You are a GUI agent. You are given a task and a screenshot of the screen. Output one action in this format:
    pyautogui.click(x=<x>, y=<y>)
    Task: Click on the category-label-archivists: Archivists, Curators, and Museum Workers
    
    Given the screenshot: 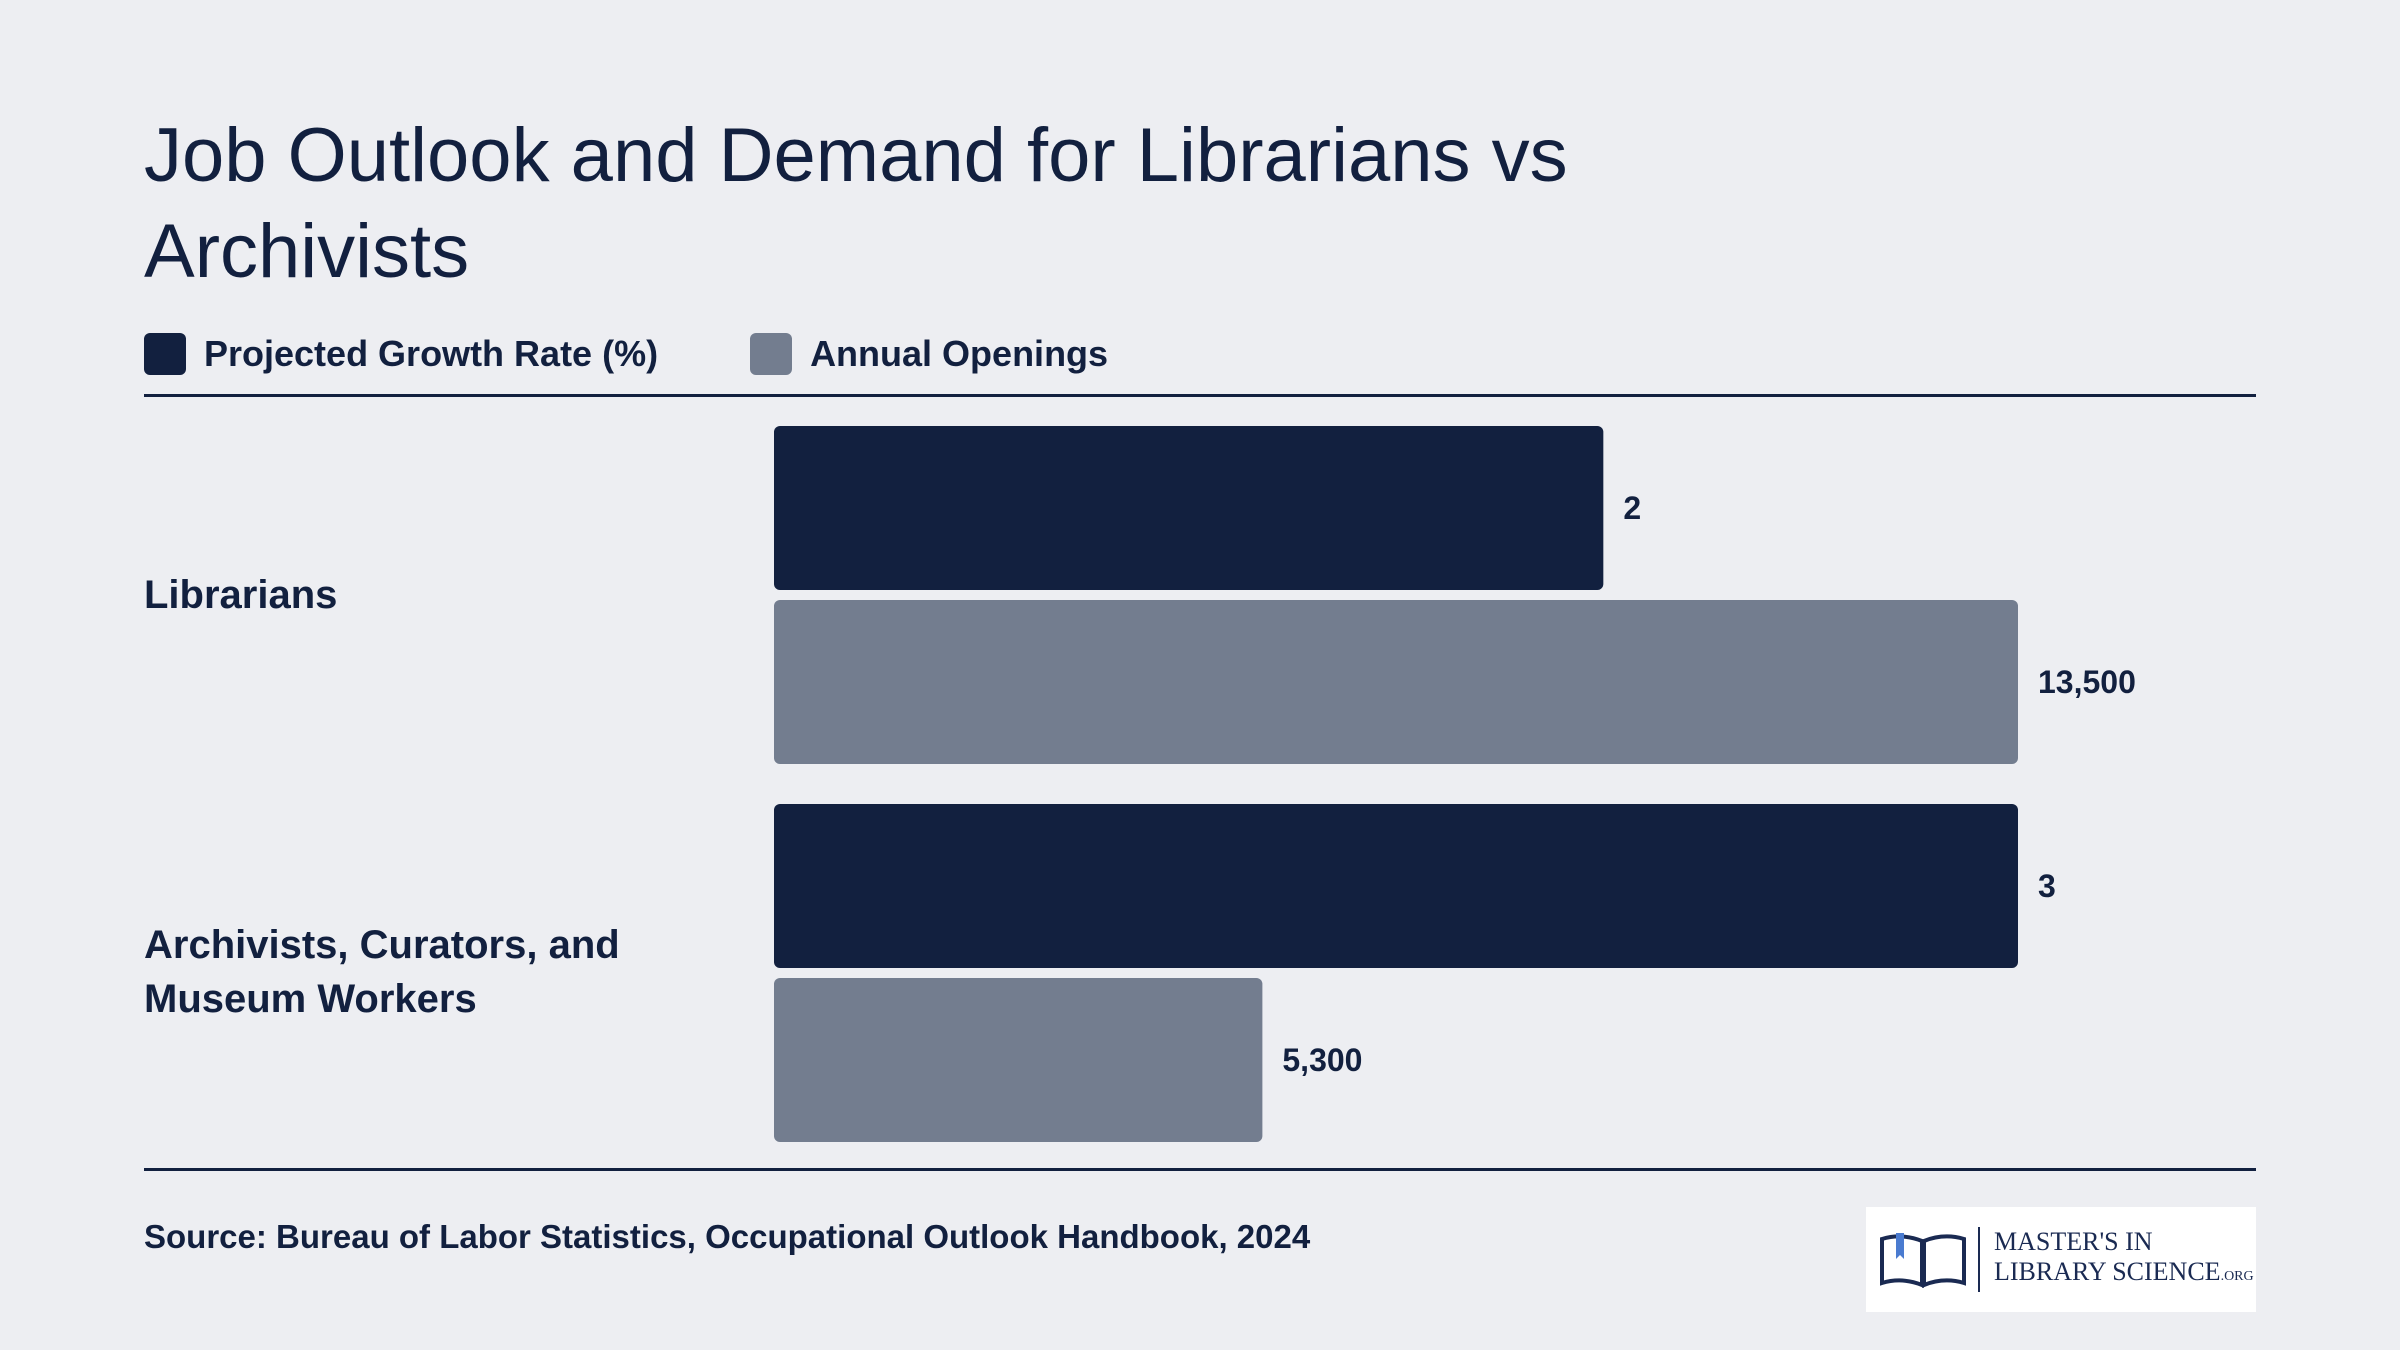 What is the action you would take?
    pyautogui.click(x=382, y=972)
    